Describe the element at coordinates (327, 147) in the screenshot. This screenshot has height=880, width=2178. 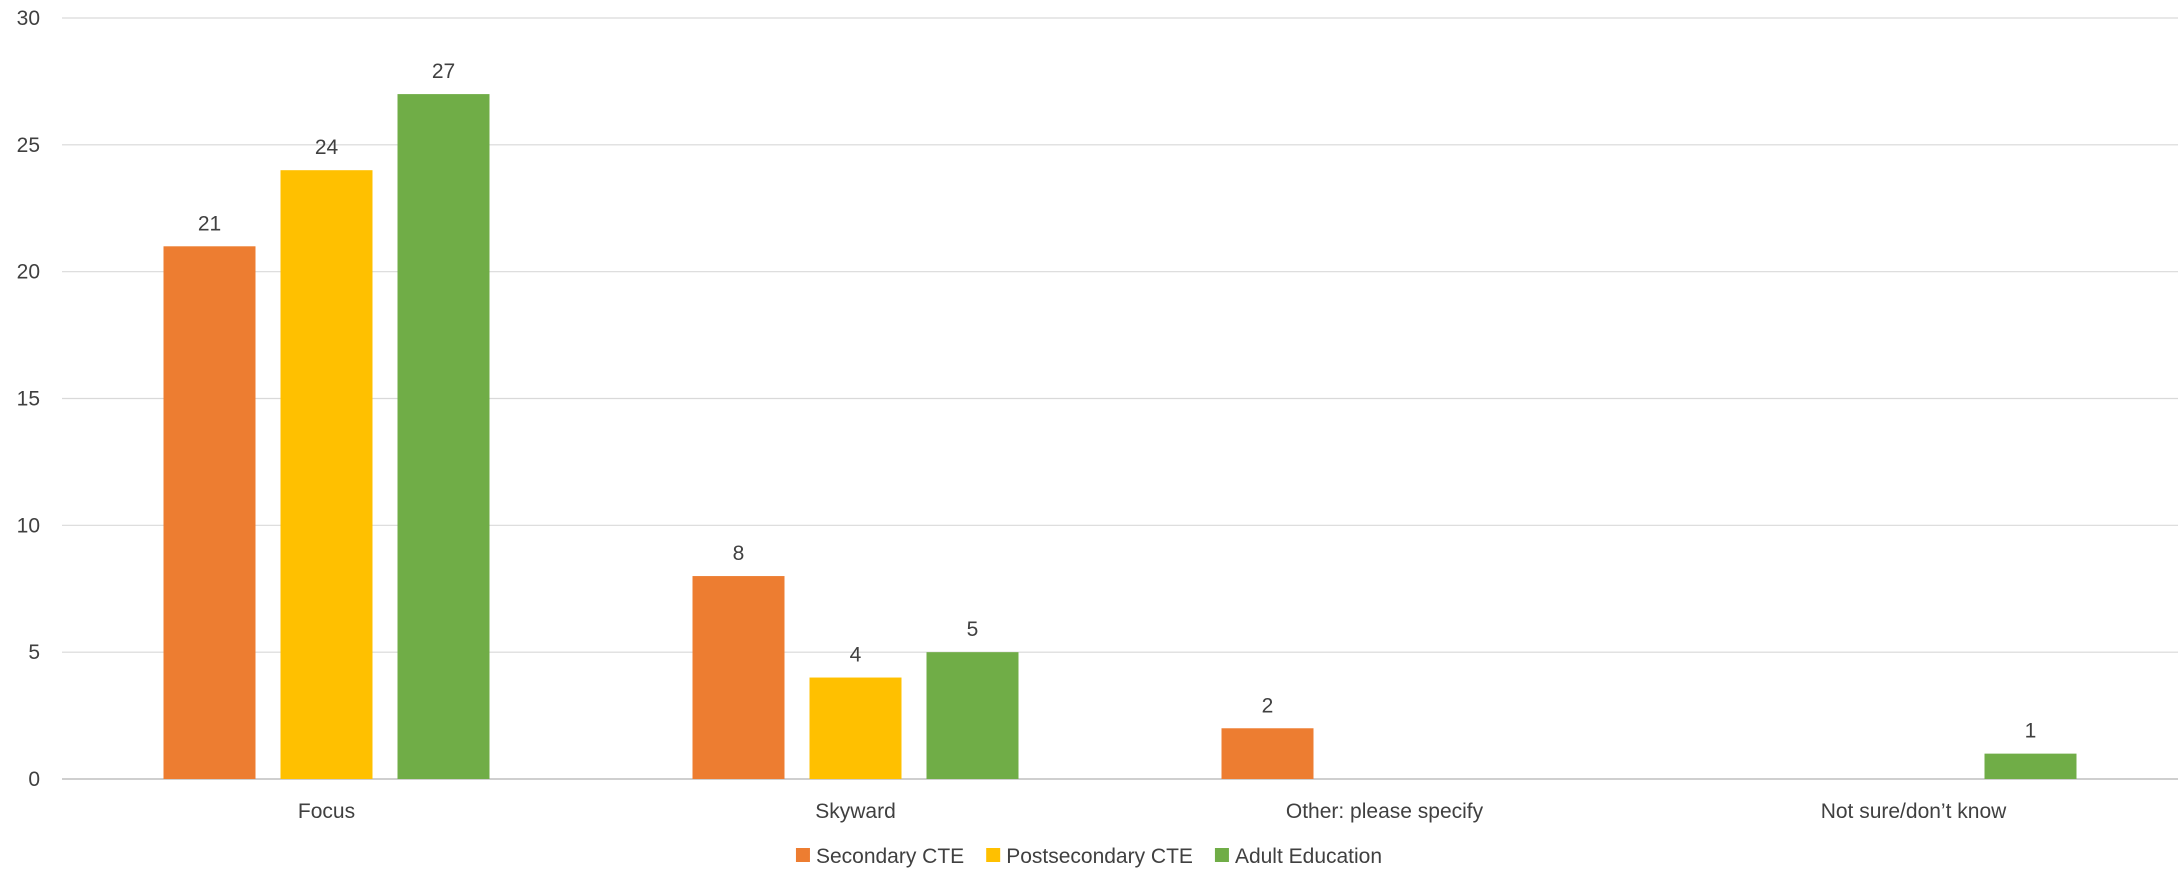
I see `data-label: 24` at that location.